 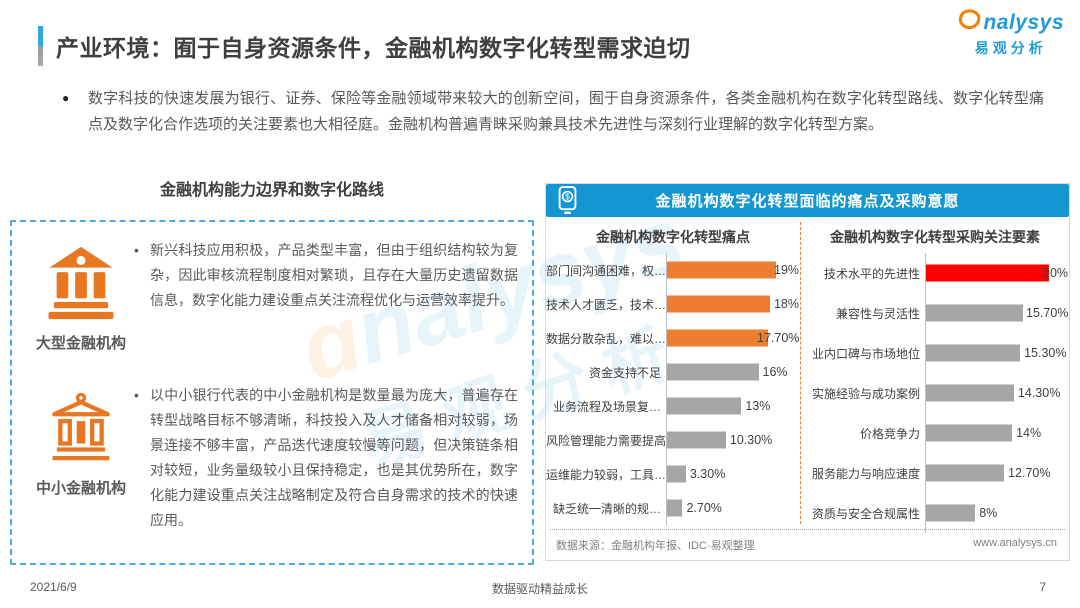 I want to click on bank-outline-icon, so click(x=81, y=430).